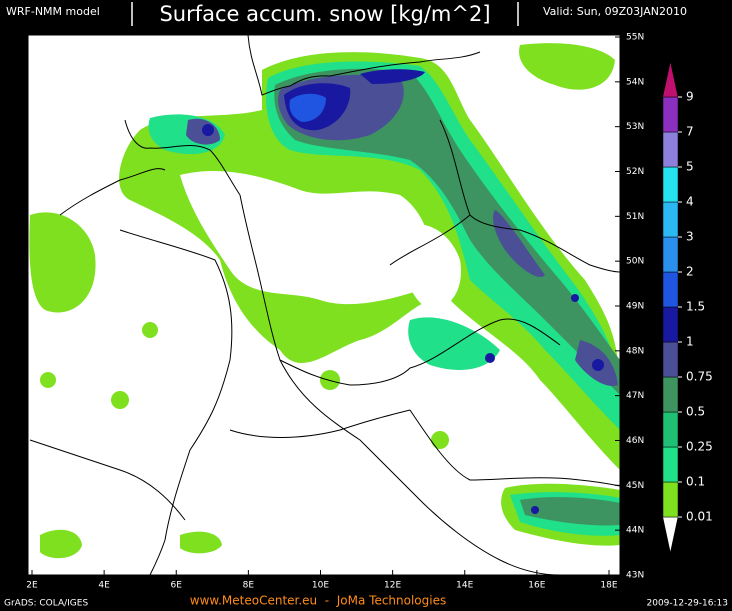 This screenshot has height=611, width=732. What do you see at coordinates (690, 202) in the screenshot?
I see `colorbar-label: 4` at bounding box center [690, 202].